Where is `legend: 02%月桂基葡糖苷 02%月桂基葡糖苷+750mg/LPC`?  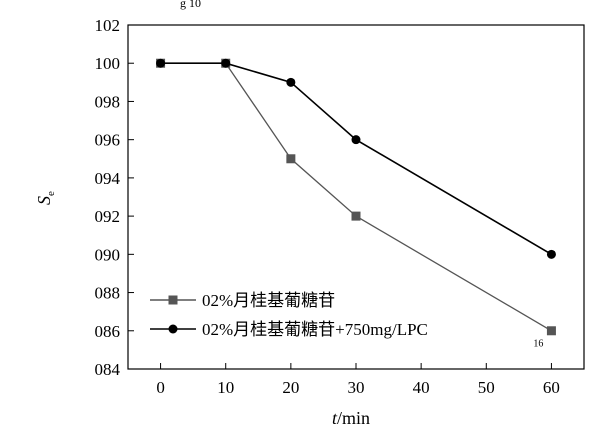 legend: 02%月桂基葡糖苷 02%月桂基葡糖苷+750mg/LPC is located at coordinates (289, 315).